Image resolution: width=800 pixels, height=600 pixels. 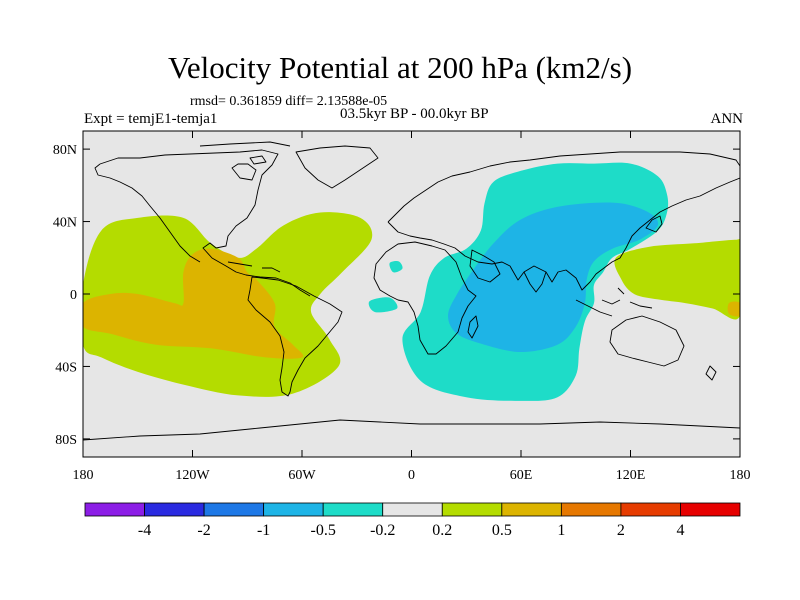 I want to click on coastline-japan, so click(x=654, y=224).